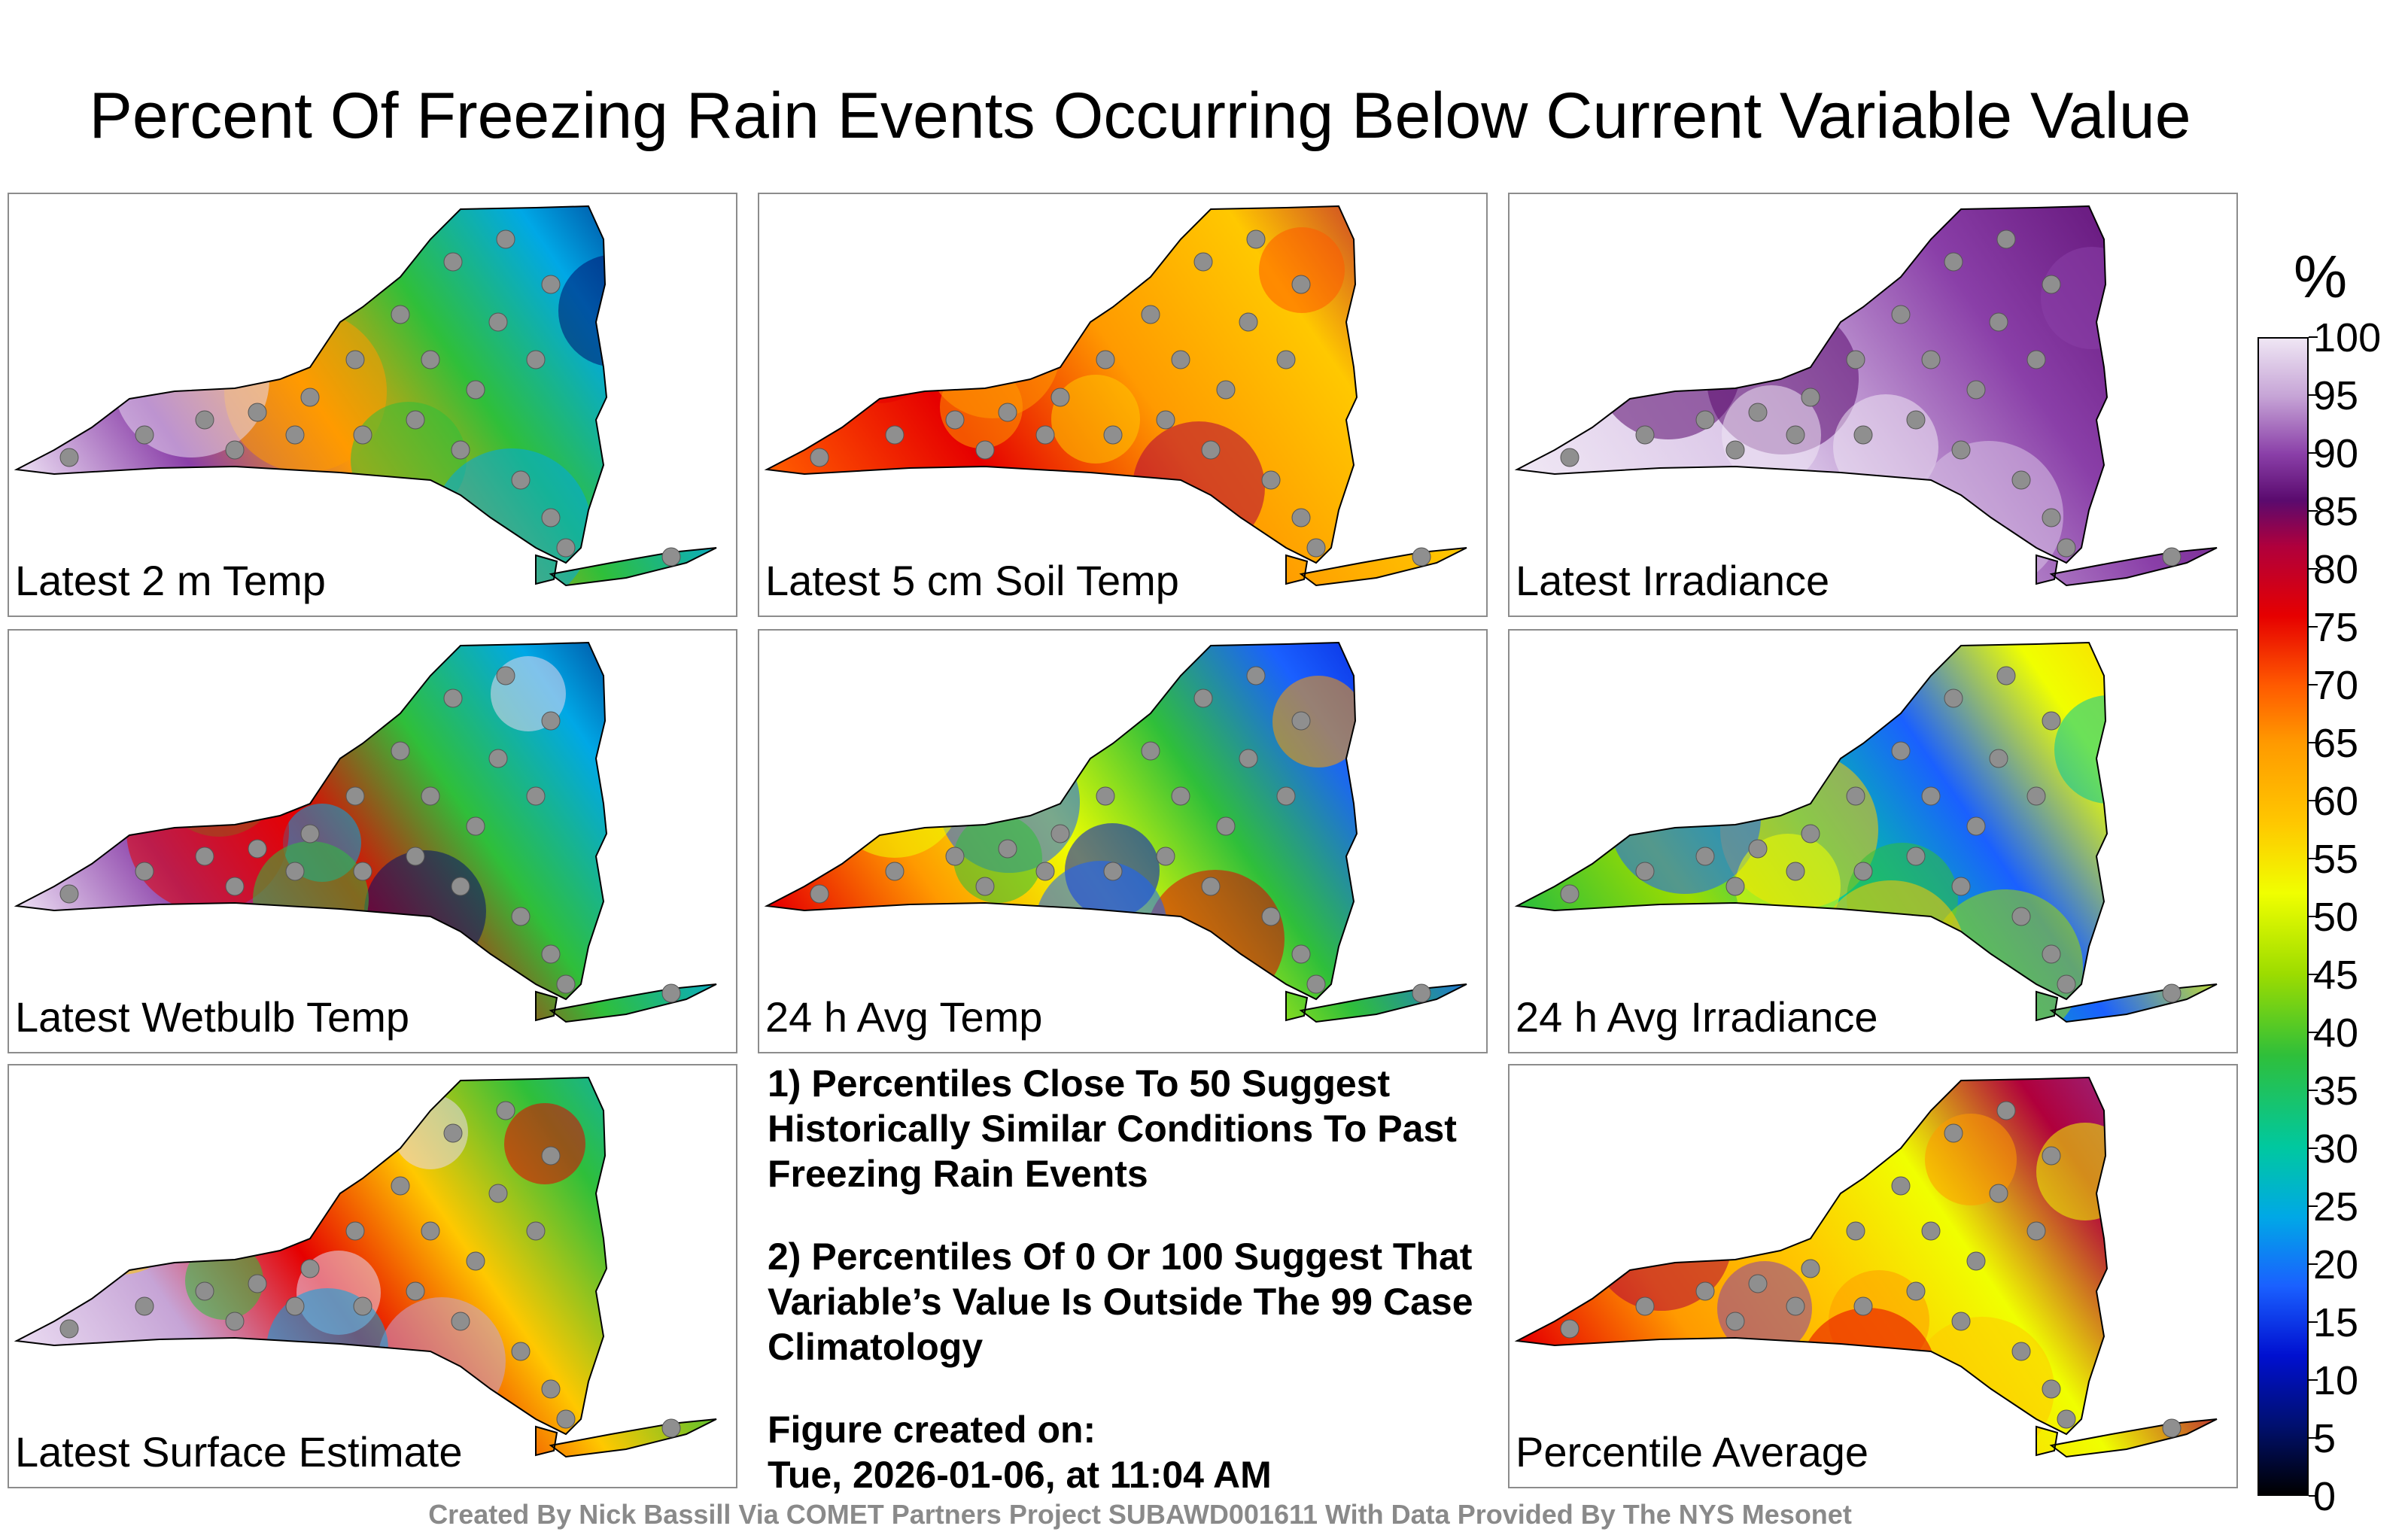 The image size is (2408, 1535). I want to click on panel-label: Latest 5 cm Soil Temp, so click(972, 580).